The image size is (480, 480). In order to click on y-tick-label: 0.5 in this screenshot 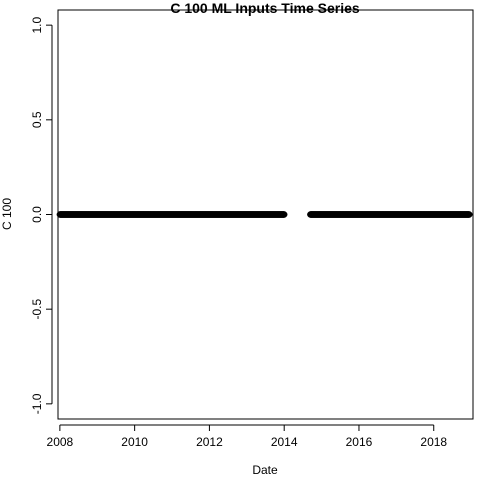, I will do `click(37, 119)`.